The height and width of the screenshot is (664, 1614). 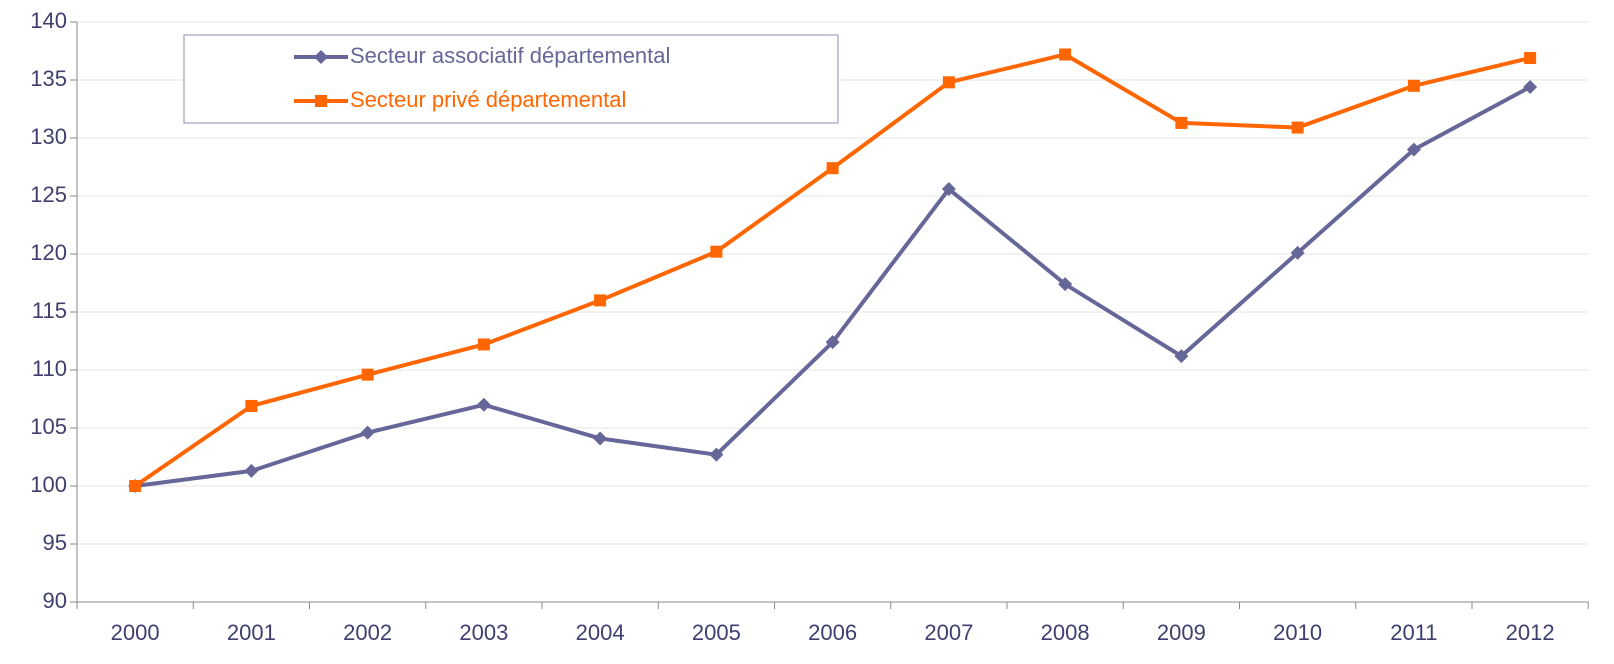 What do you see at coordinates (1181, 632) in the screenshot?
I see `x-tick-label: 2009` at bounding box center [1181, 632].